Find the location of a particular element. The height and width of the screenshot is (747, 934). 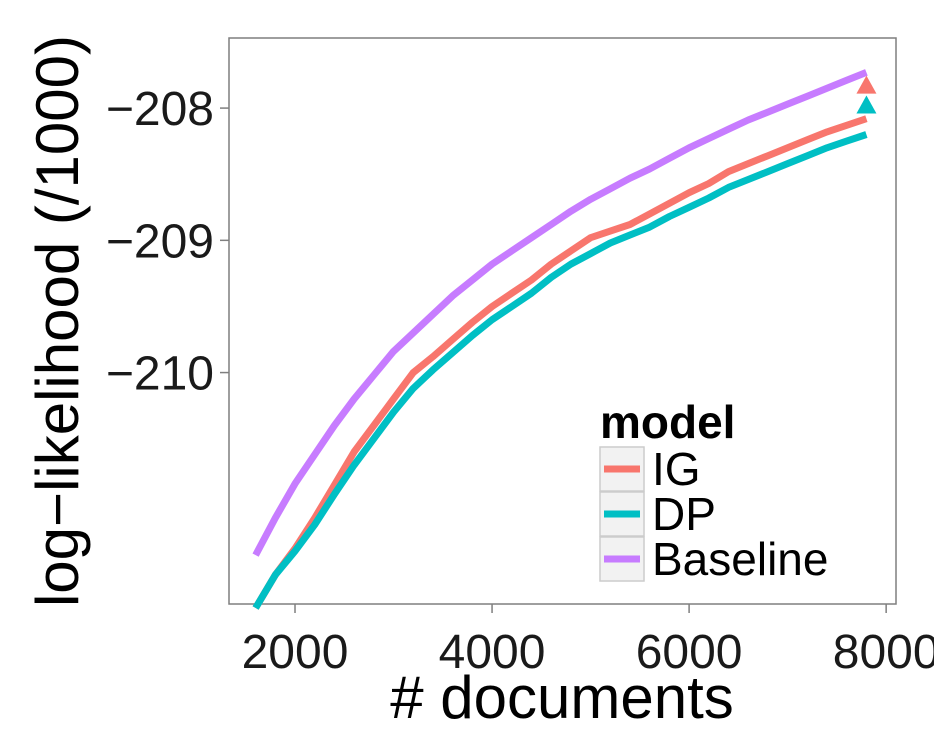

legend-title: model is located at coordinates (667, 422).